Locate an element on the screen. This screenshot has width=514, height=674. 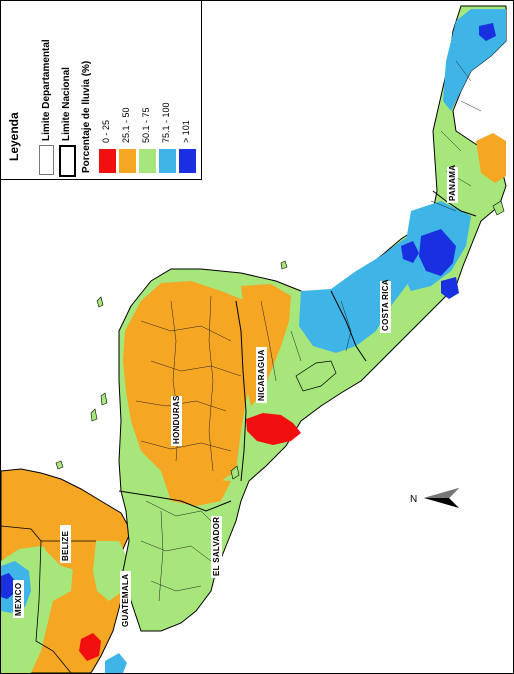
region-panama-light-blue-north is located at coordinates (474, 60).